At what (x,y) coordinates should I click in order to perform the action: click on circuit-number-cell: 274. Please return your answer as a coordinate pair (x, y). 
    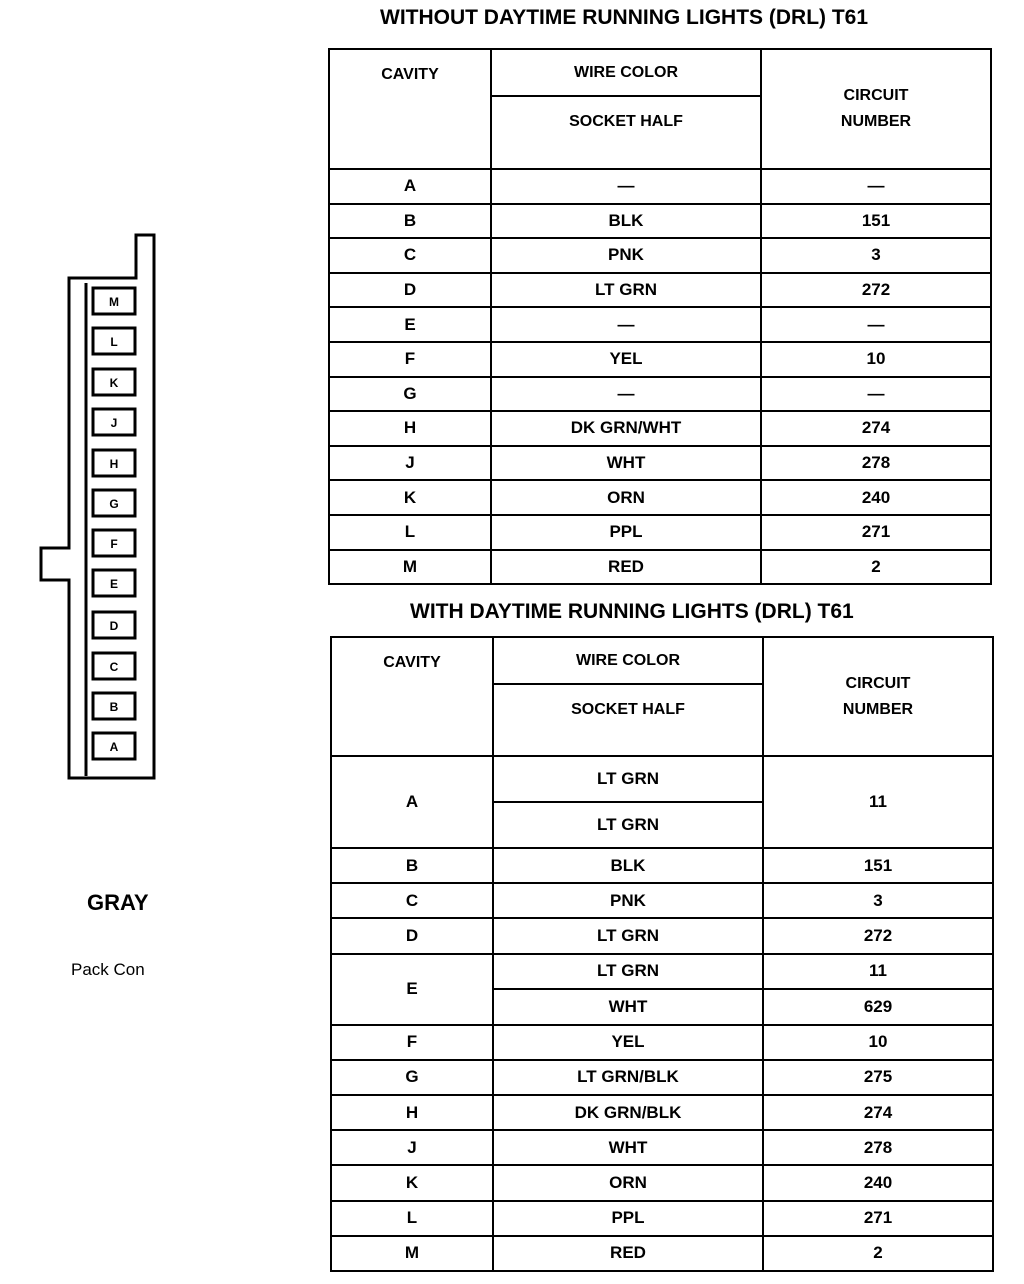
    Looking at the image, I should click on (876, 428).